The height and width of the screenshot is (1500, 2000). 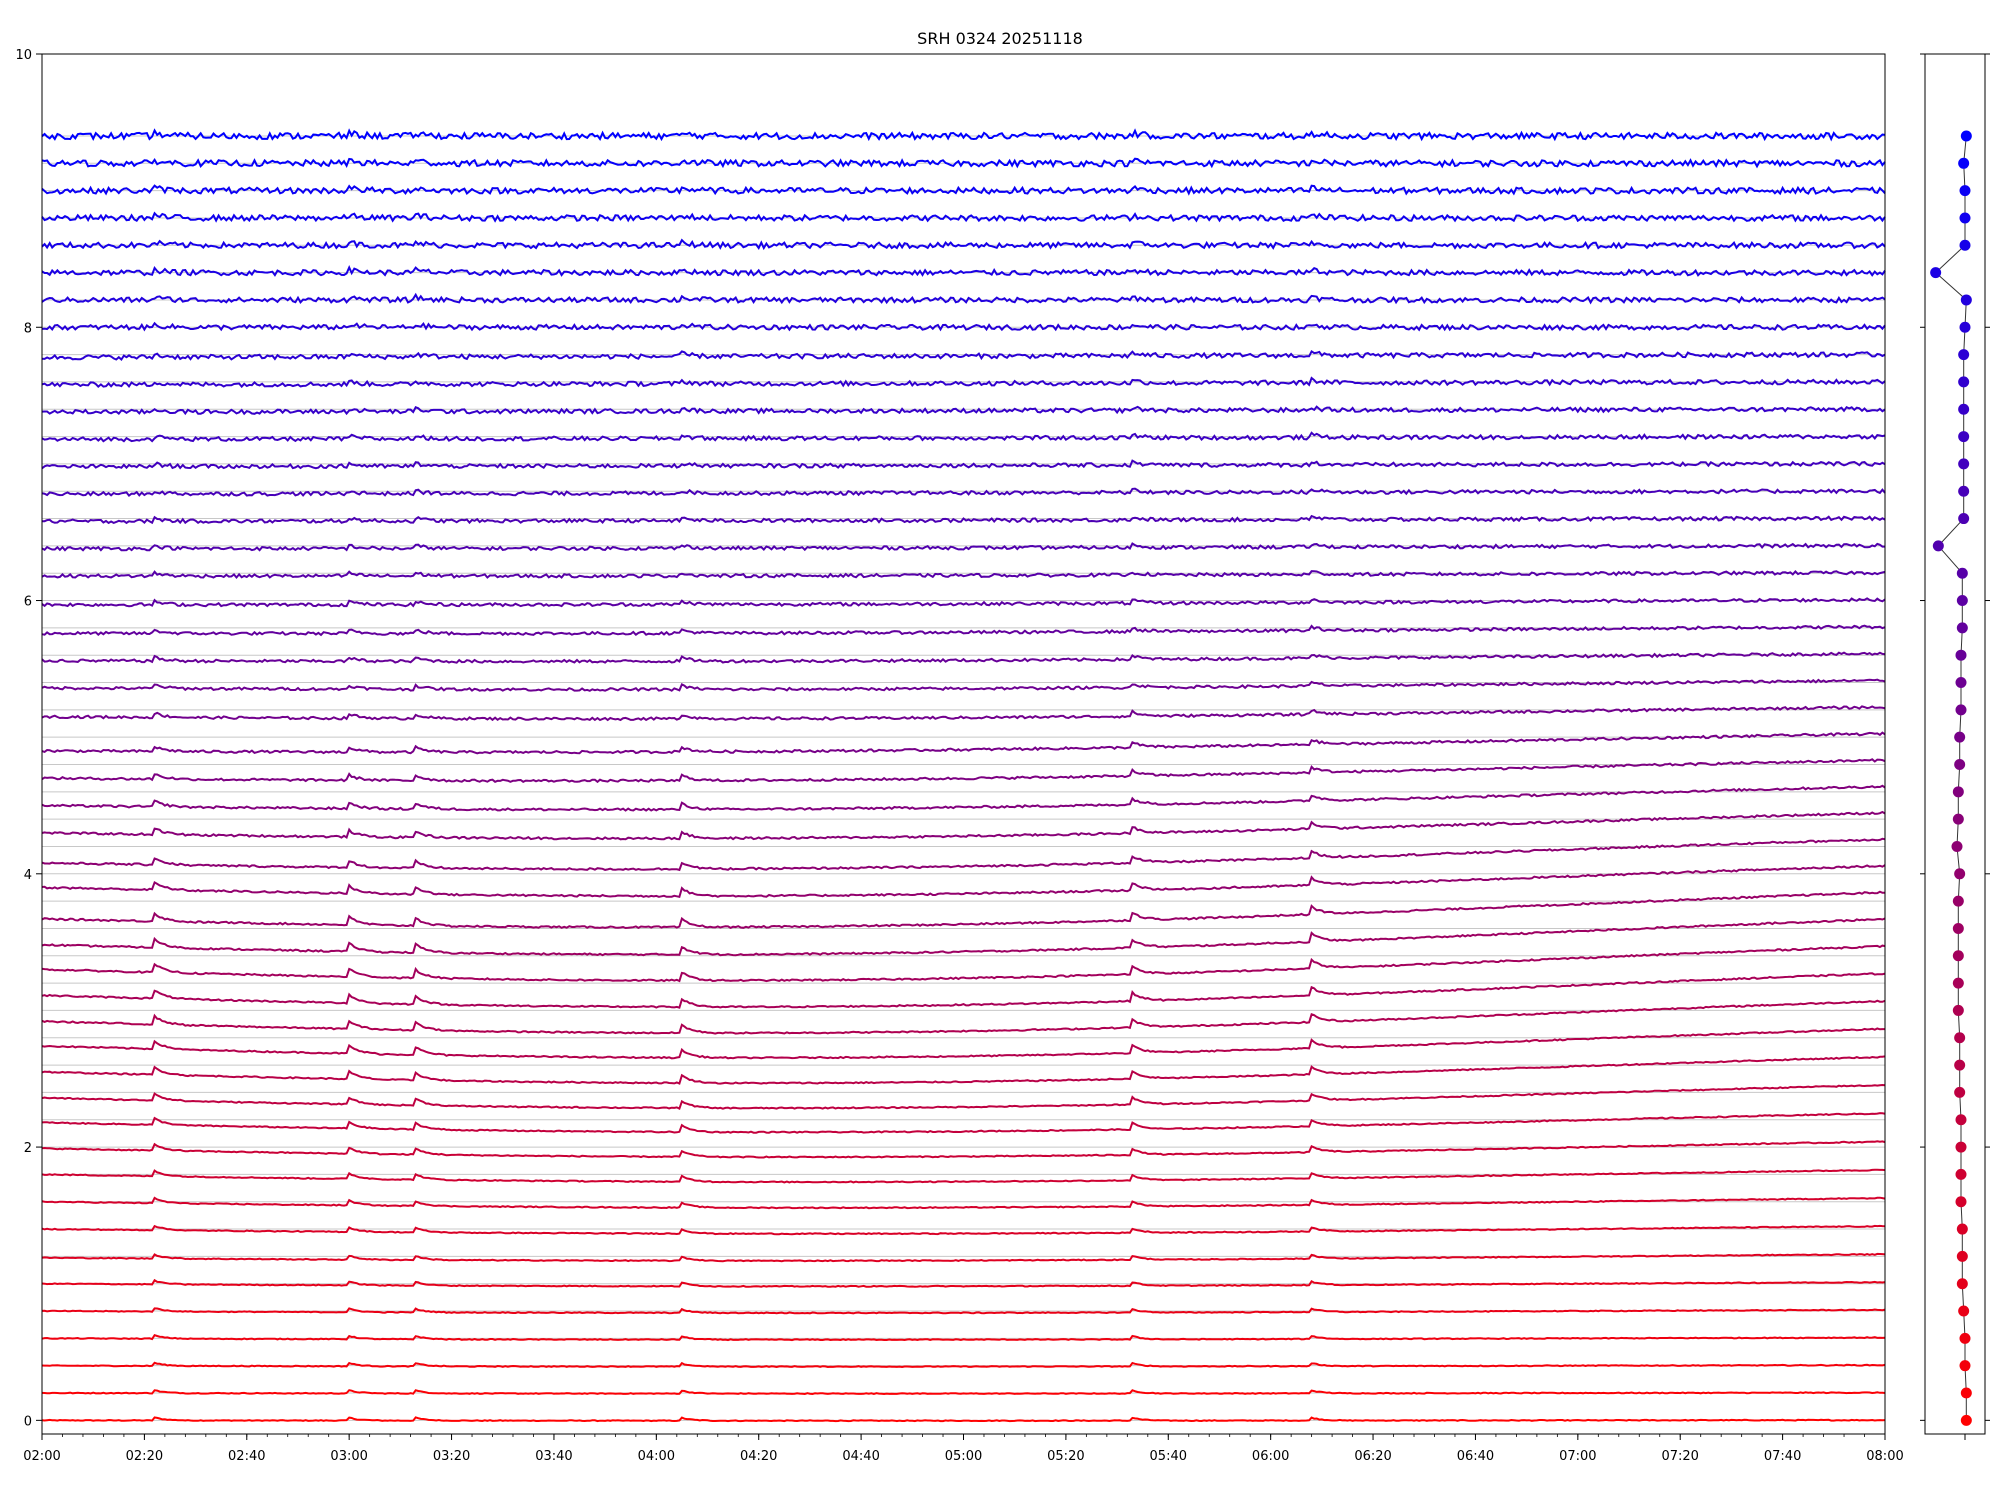 I want to click on x-tick-label: 03:20, so click(x=451, y=1456).